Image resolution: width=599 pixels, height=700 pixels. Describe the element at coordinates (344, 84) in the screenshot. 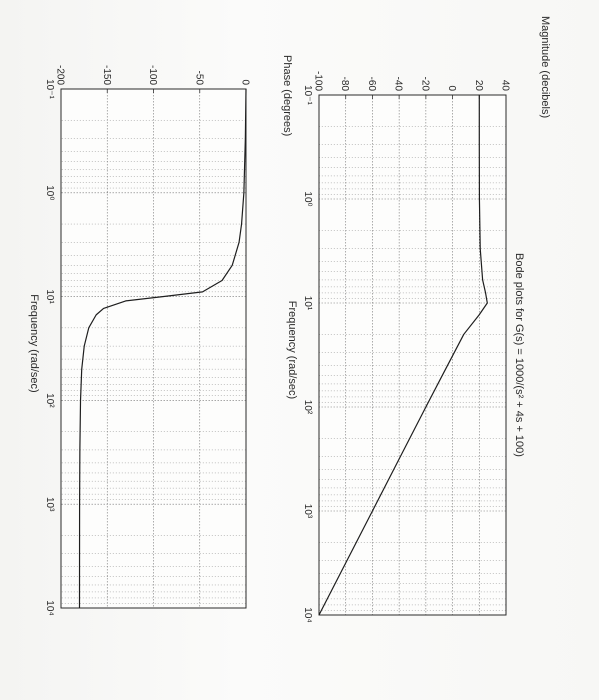

I see `y-tick-label: -80` at that location.